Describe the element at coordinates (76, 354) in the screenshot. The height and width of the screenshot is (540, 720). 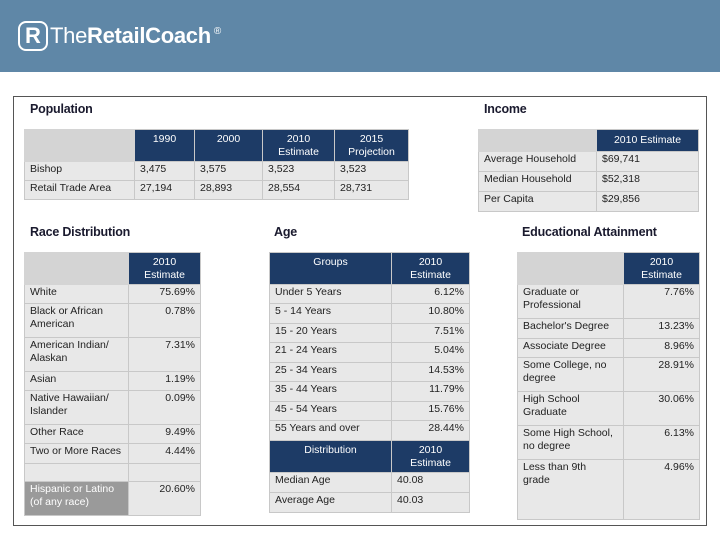
I see `row-label: American Indian/ Alaskan` at that location.